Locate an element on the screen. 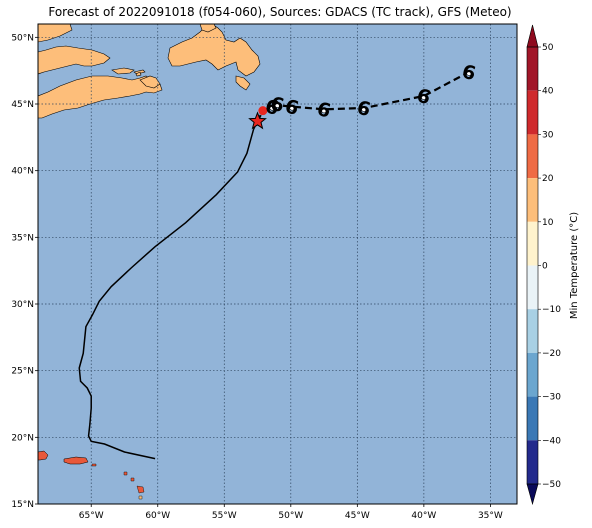  colorbar-tick-label: −20 is located at coordinates (551, 354).